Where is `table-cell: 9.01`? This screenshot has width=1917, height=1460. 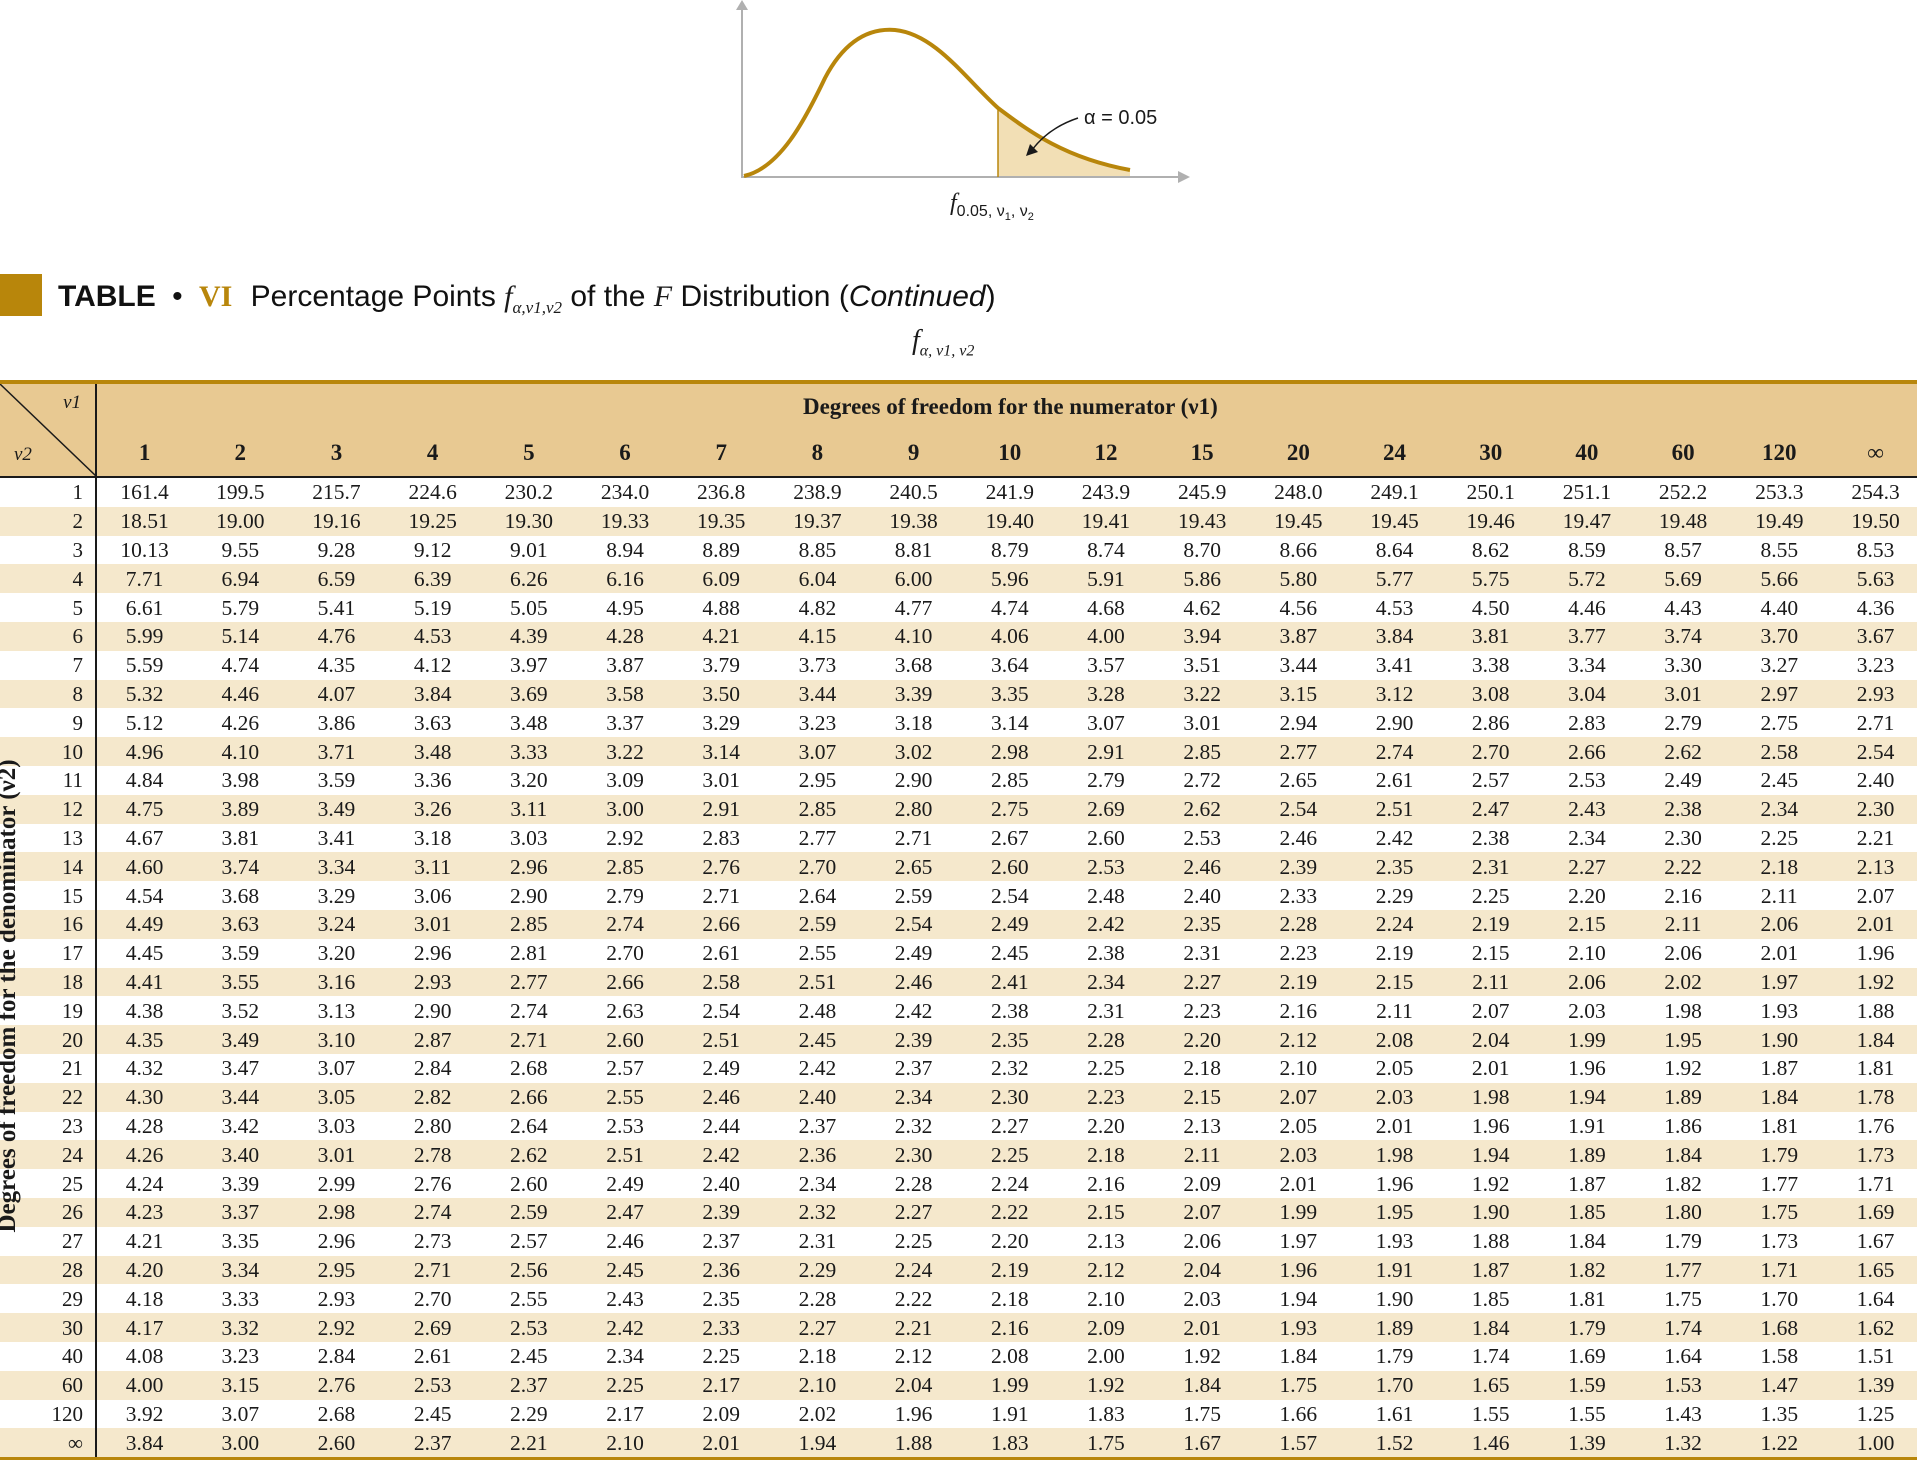
table-cell: 9.01 is located at coordinates (528, 550).